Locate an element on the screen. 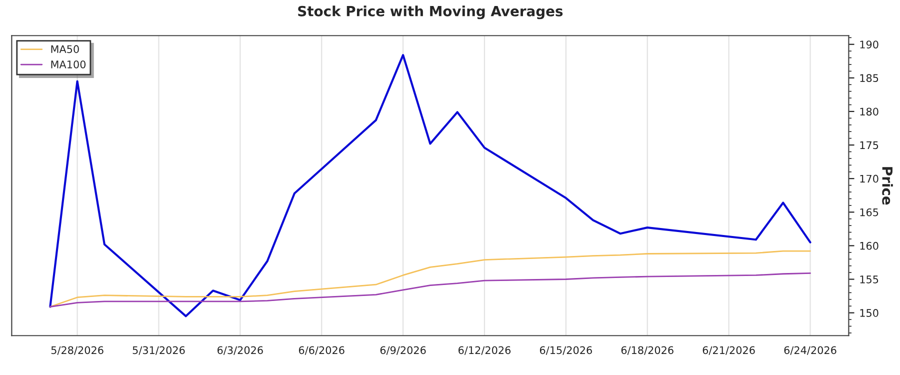  x-tick-label: 6/18/2026 is located at coordinates (647, 350).